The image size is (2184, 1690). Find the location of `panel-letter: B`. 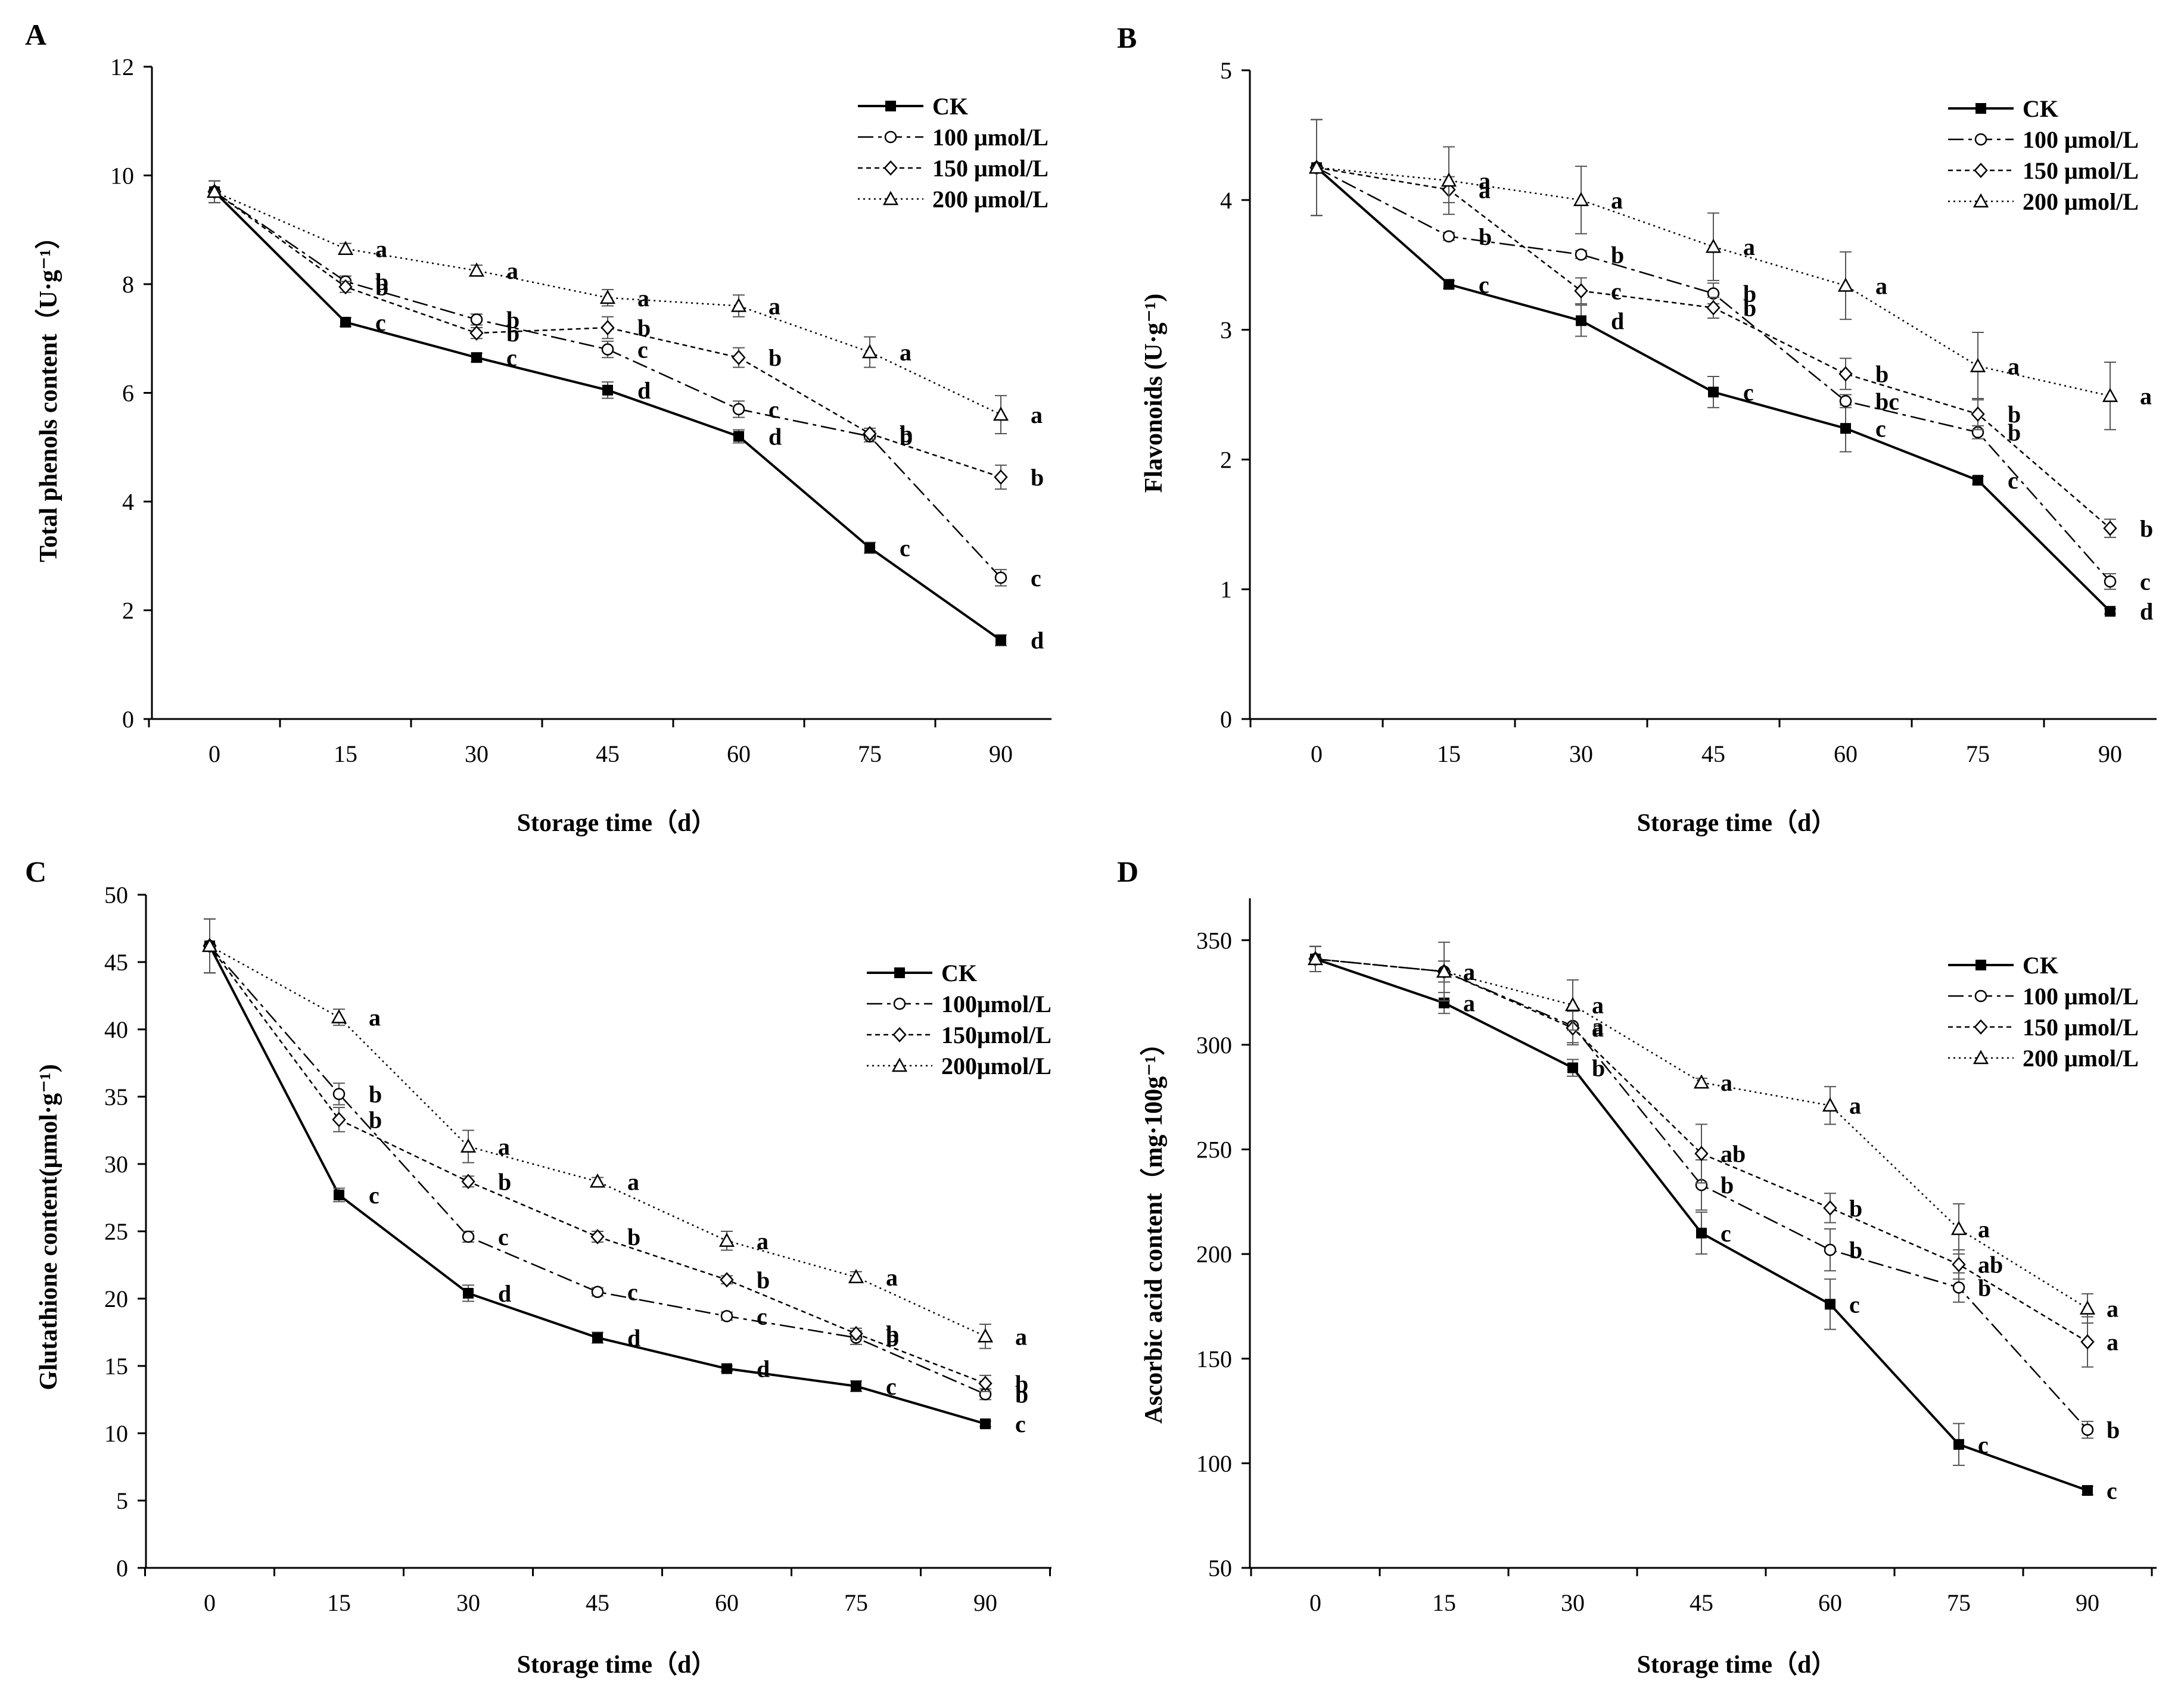

panel-letter: B is located at coordinates (1127, 37).